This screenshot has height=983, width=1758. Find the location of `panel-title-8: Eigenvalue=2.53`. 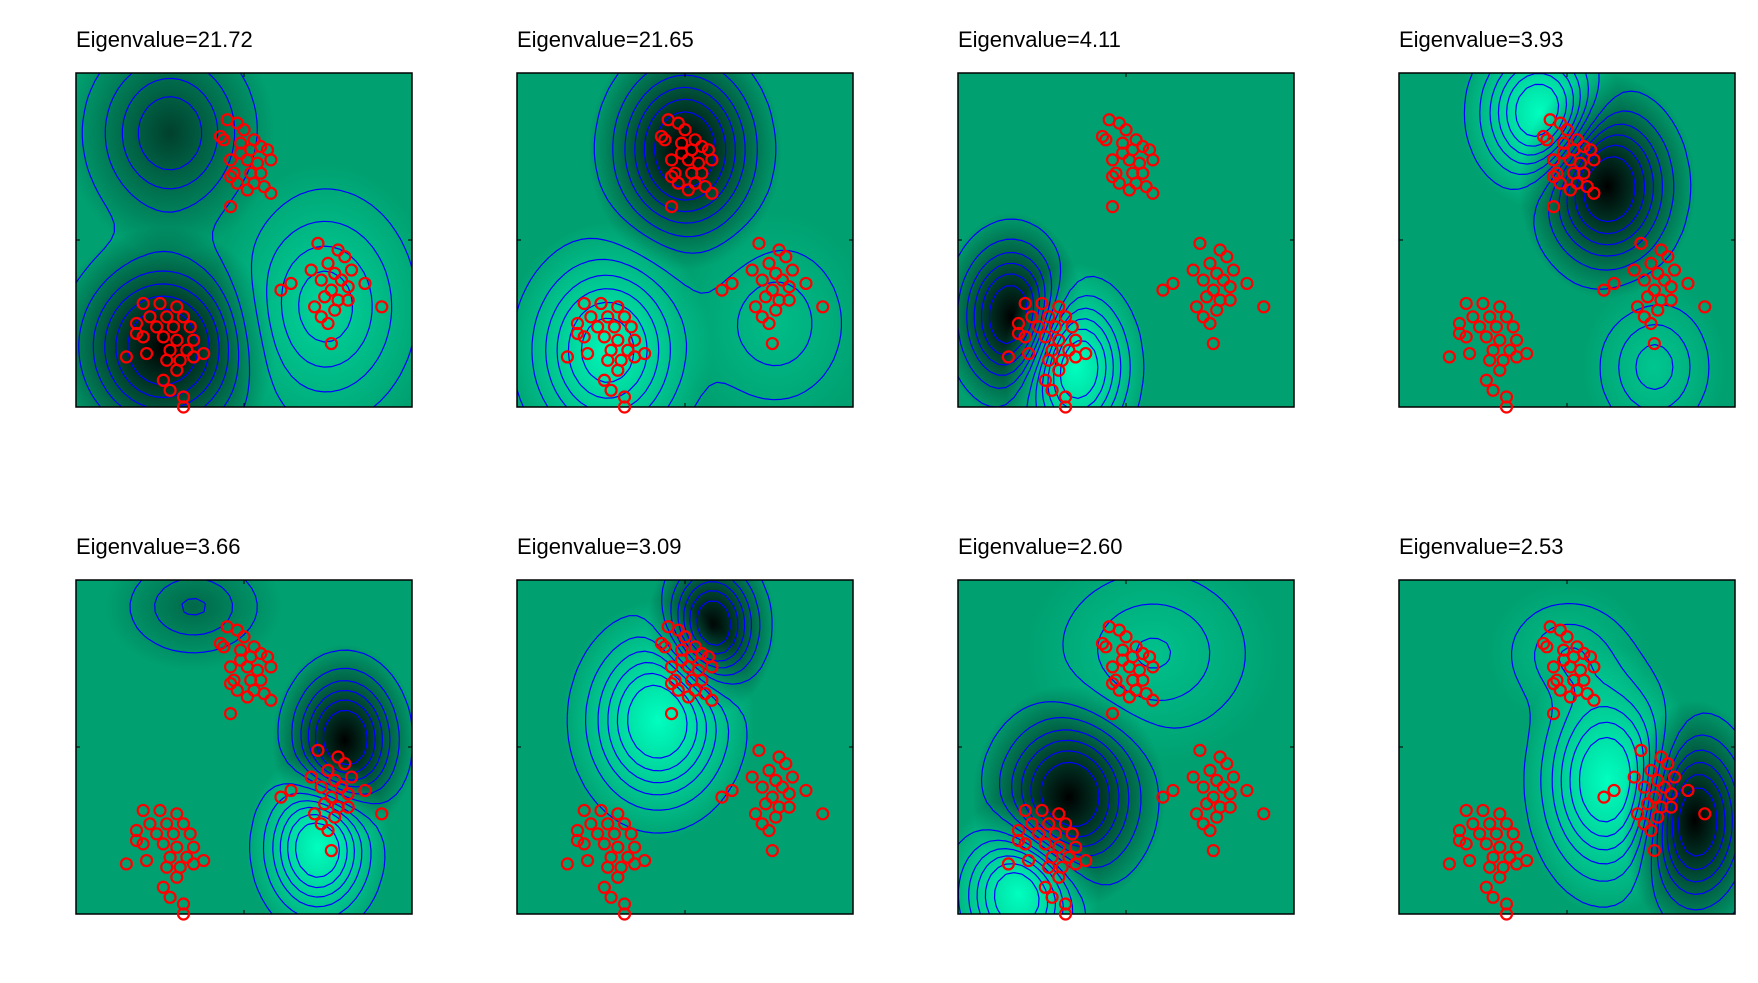

panel-title-8: Eigenvalue=2.53 is located at coordinates (1481, 546).